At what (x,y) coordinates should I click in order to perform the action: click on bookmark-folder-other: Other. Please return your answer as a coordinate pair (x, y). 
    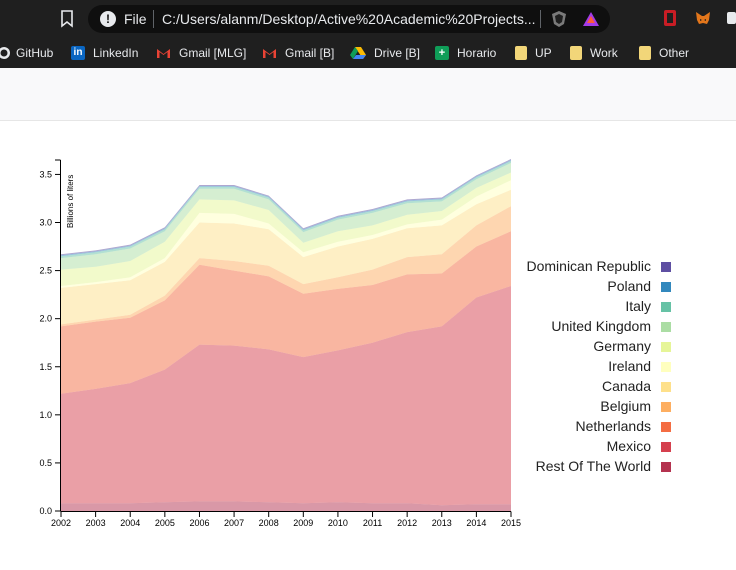
    Looking at the image, I should click on (664, 53).